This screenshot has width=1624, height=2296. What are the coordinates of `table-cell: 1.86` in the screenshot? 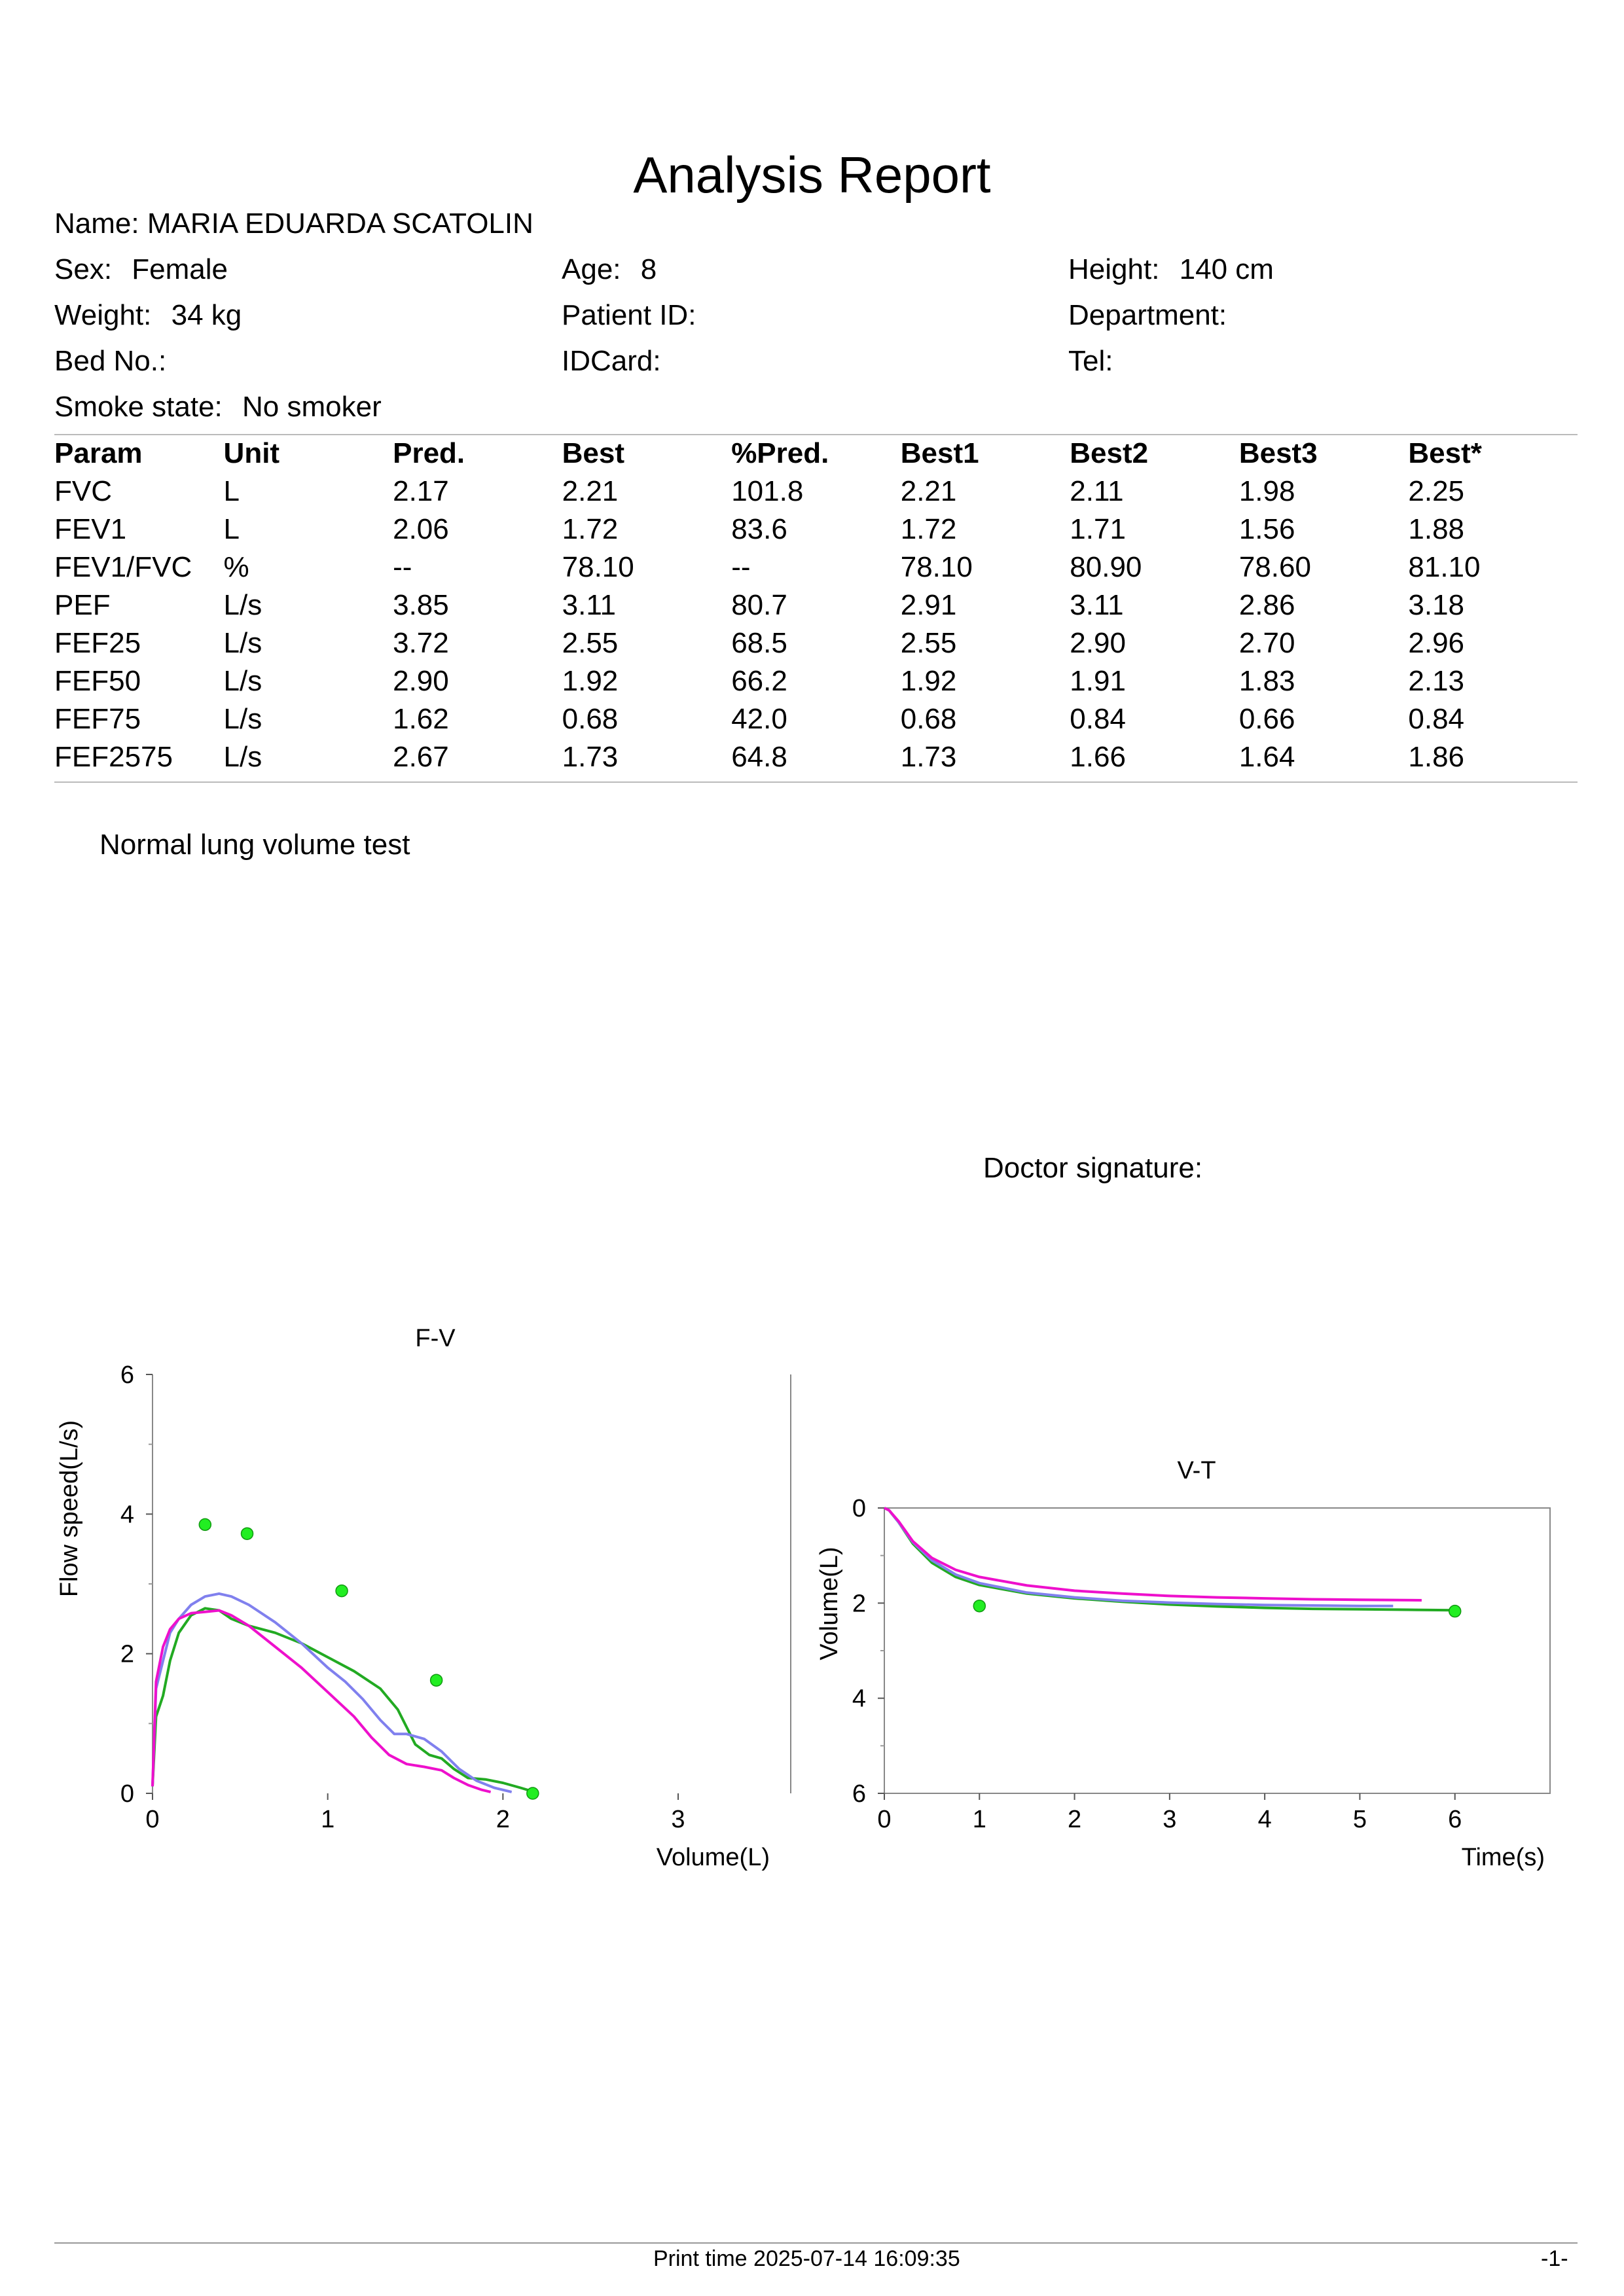 It's located at (1436, 757).